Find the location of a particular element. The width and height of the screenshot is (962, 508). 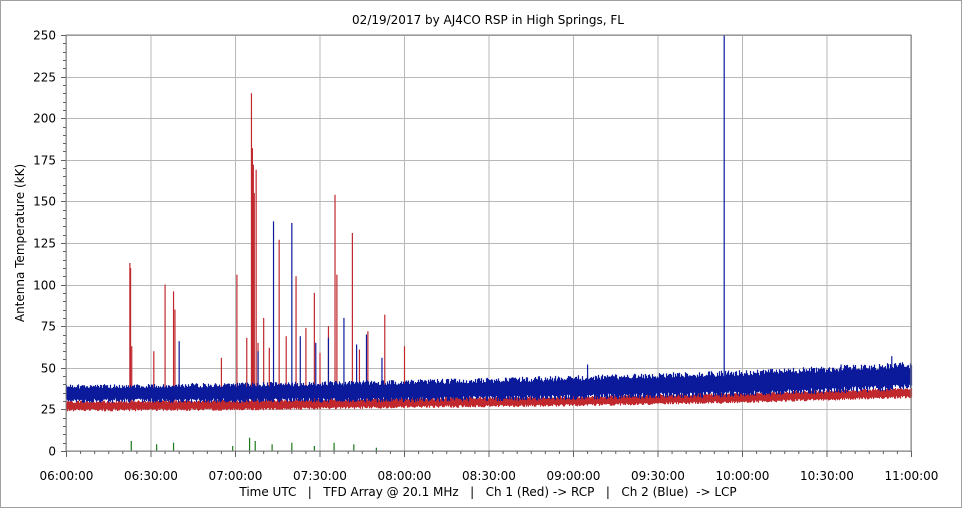

y-tick-label: 100 is located at coordinates (44, 286).